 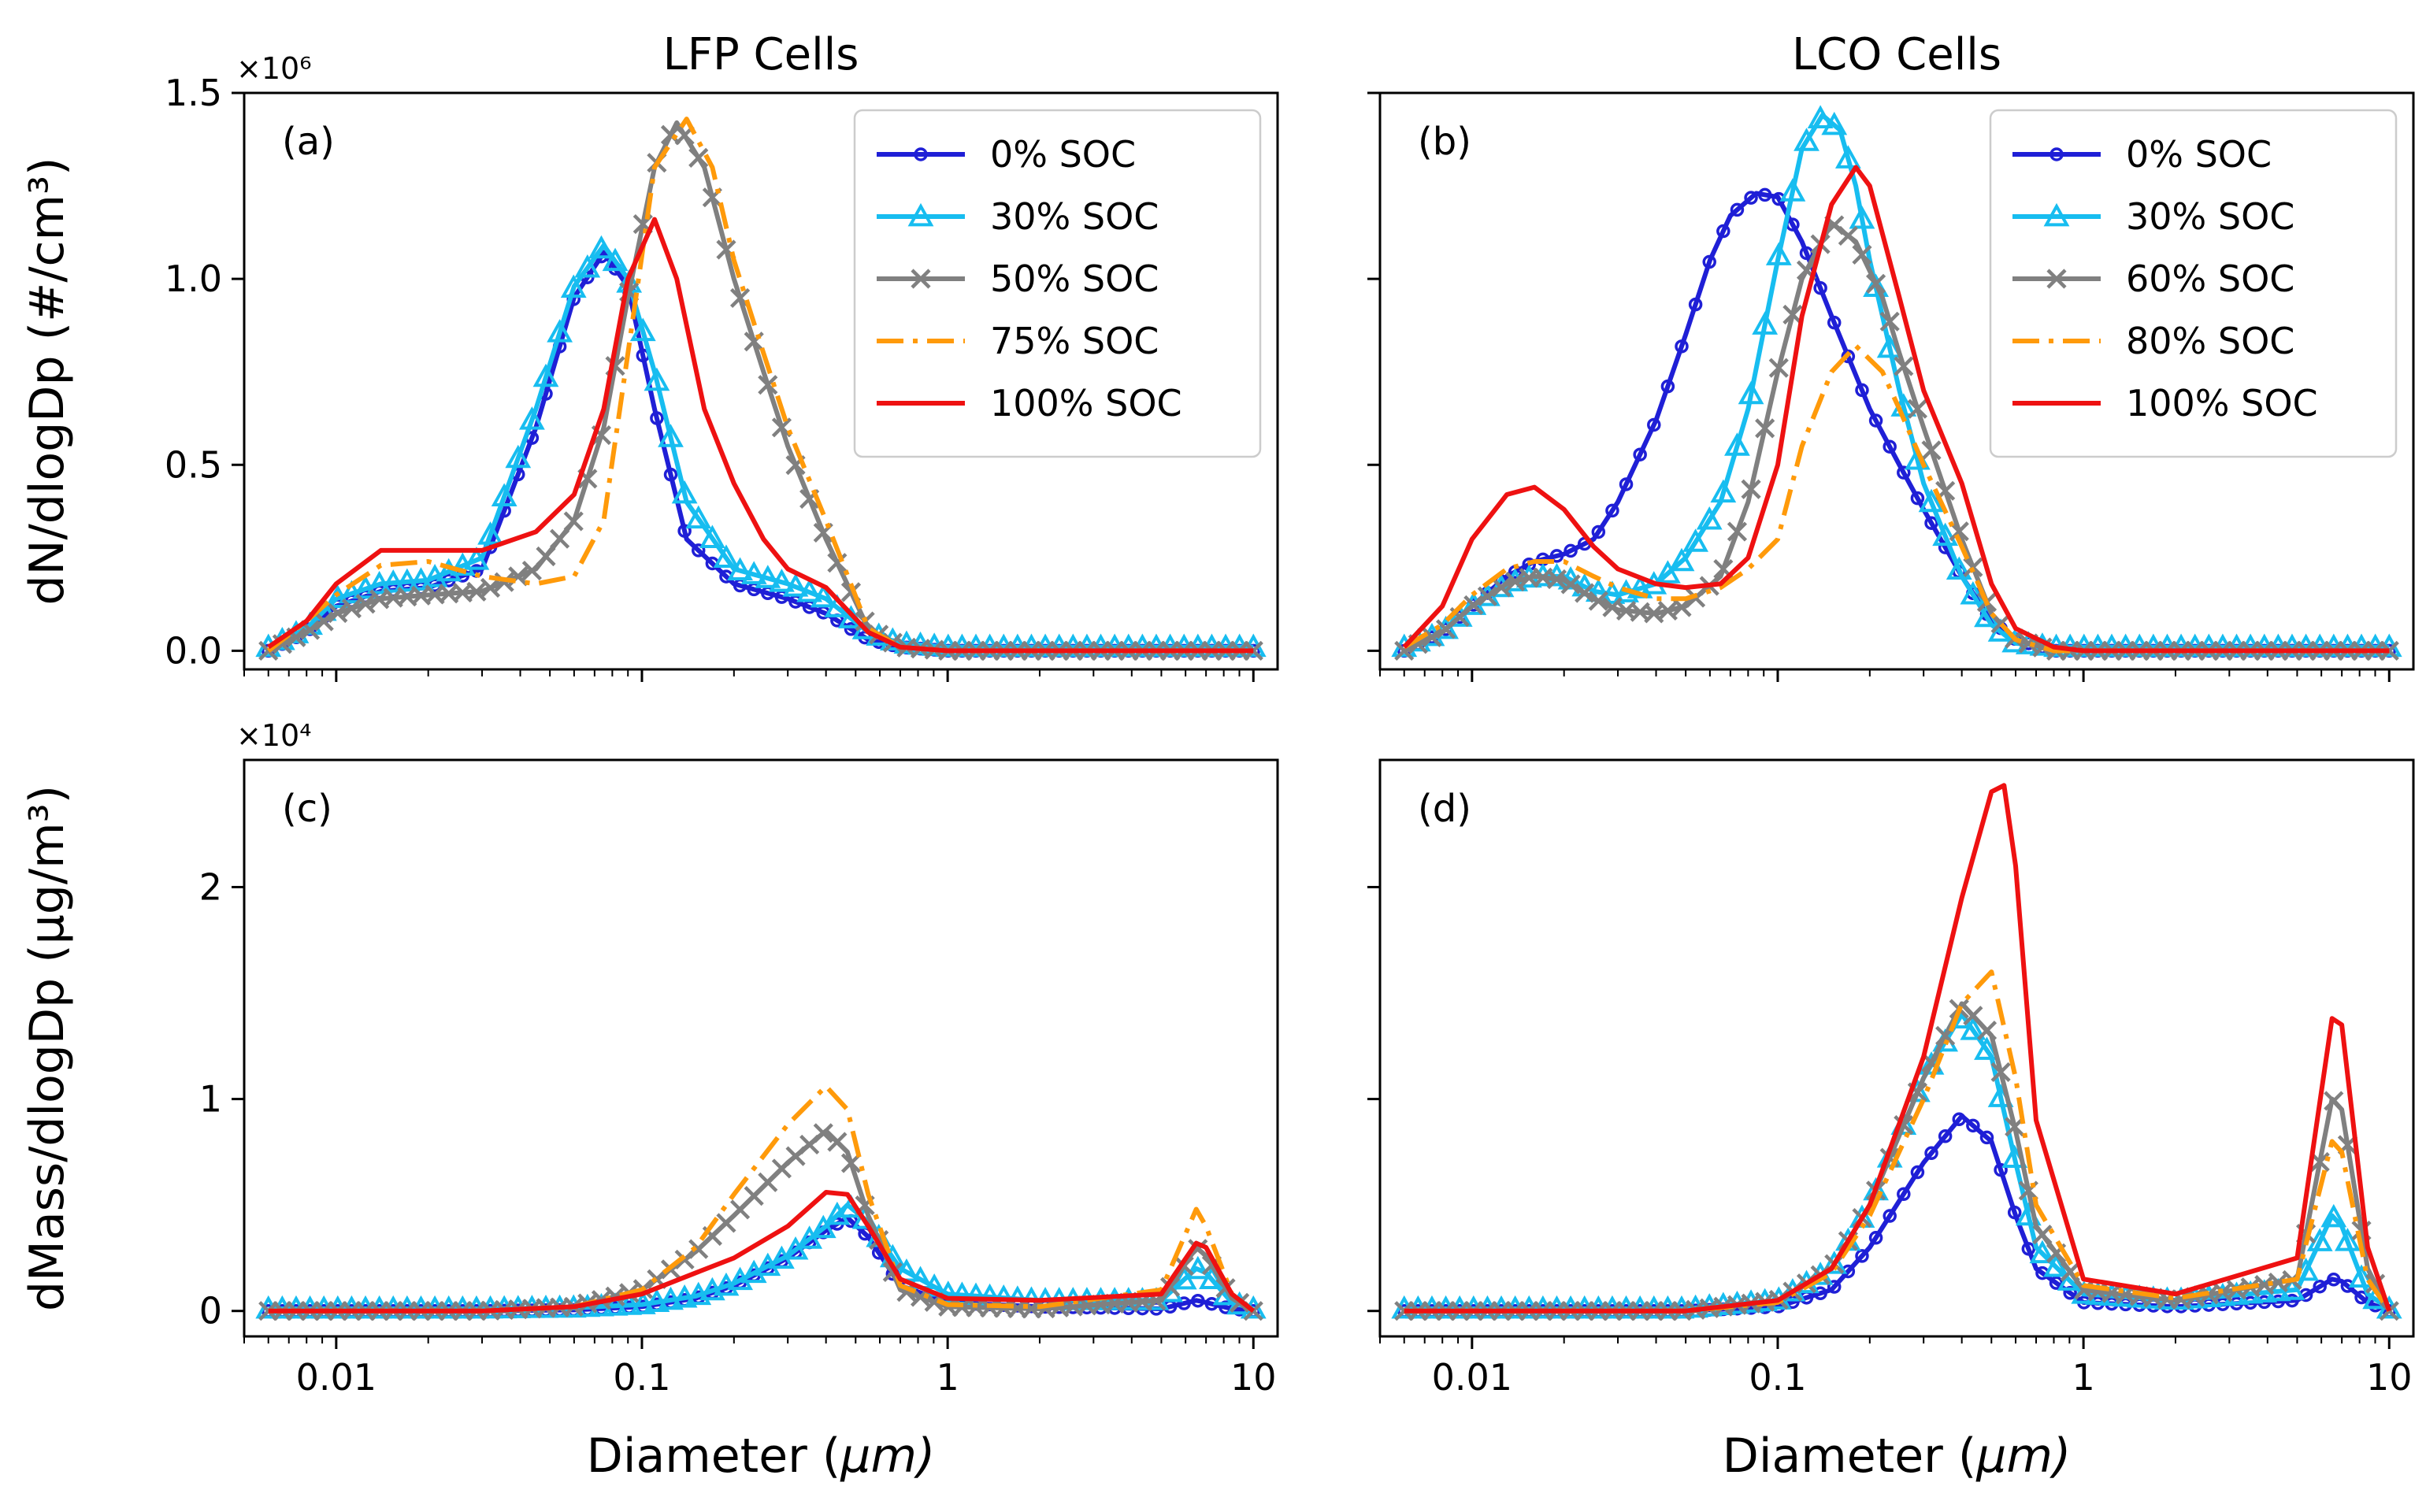 I want to click on legend: 0% SOC 30% SOC 50% SOC 75% SOC 100% SOC, so click(x=1057, y=283).